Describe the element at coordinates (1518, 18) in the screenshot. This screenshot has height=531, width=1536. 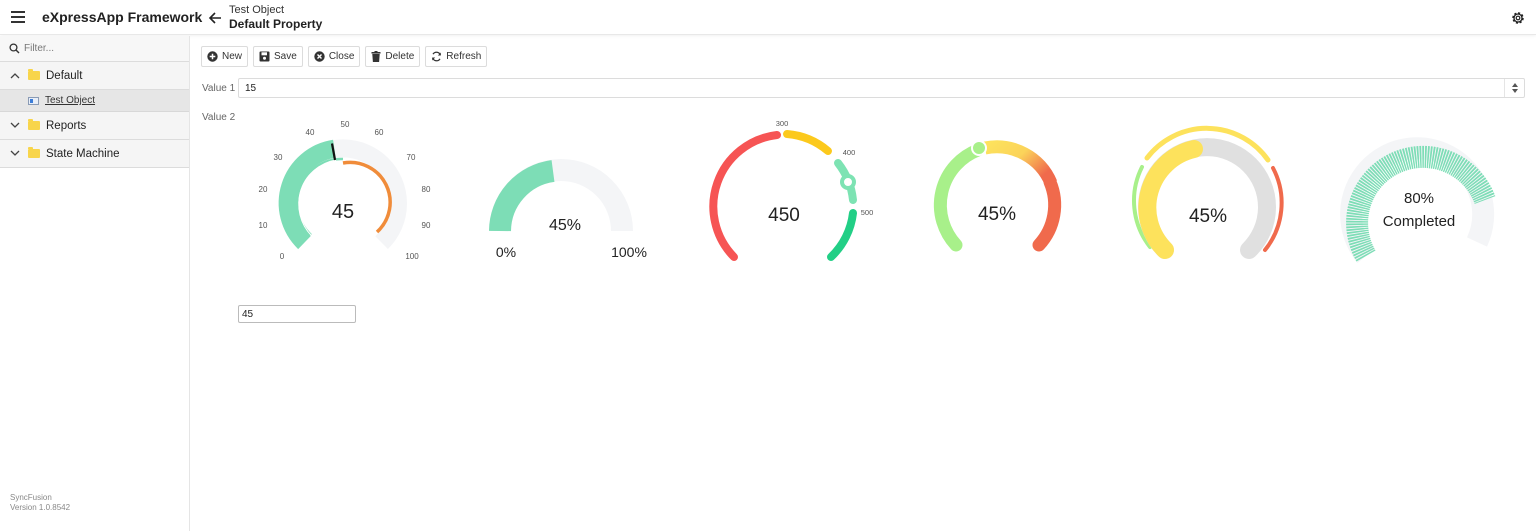
I see `gear-icon` at that location.